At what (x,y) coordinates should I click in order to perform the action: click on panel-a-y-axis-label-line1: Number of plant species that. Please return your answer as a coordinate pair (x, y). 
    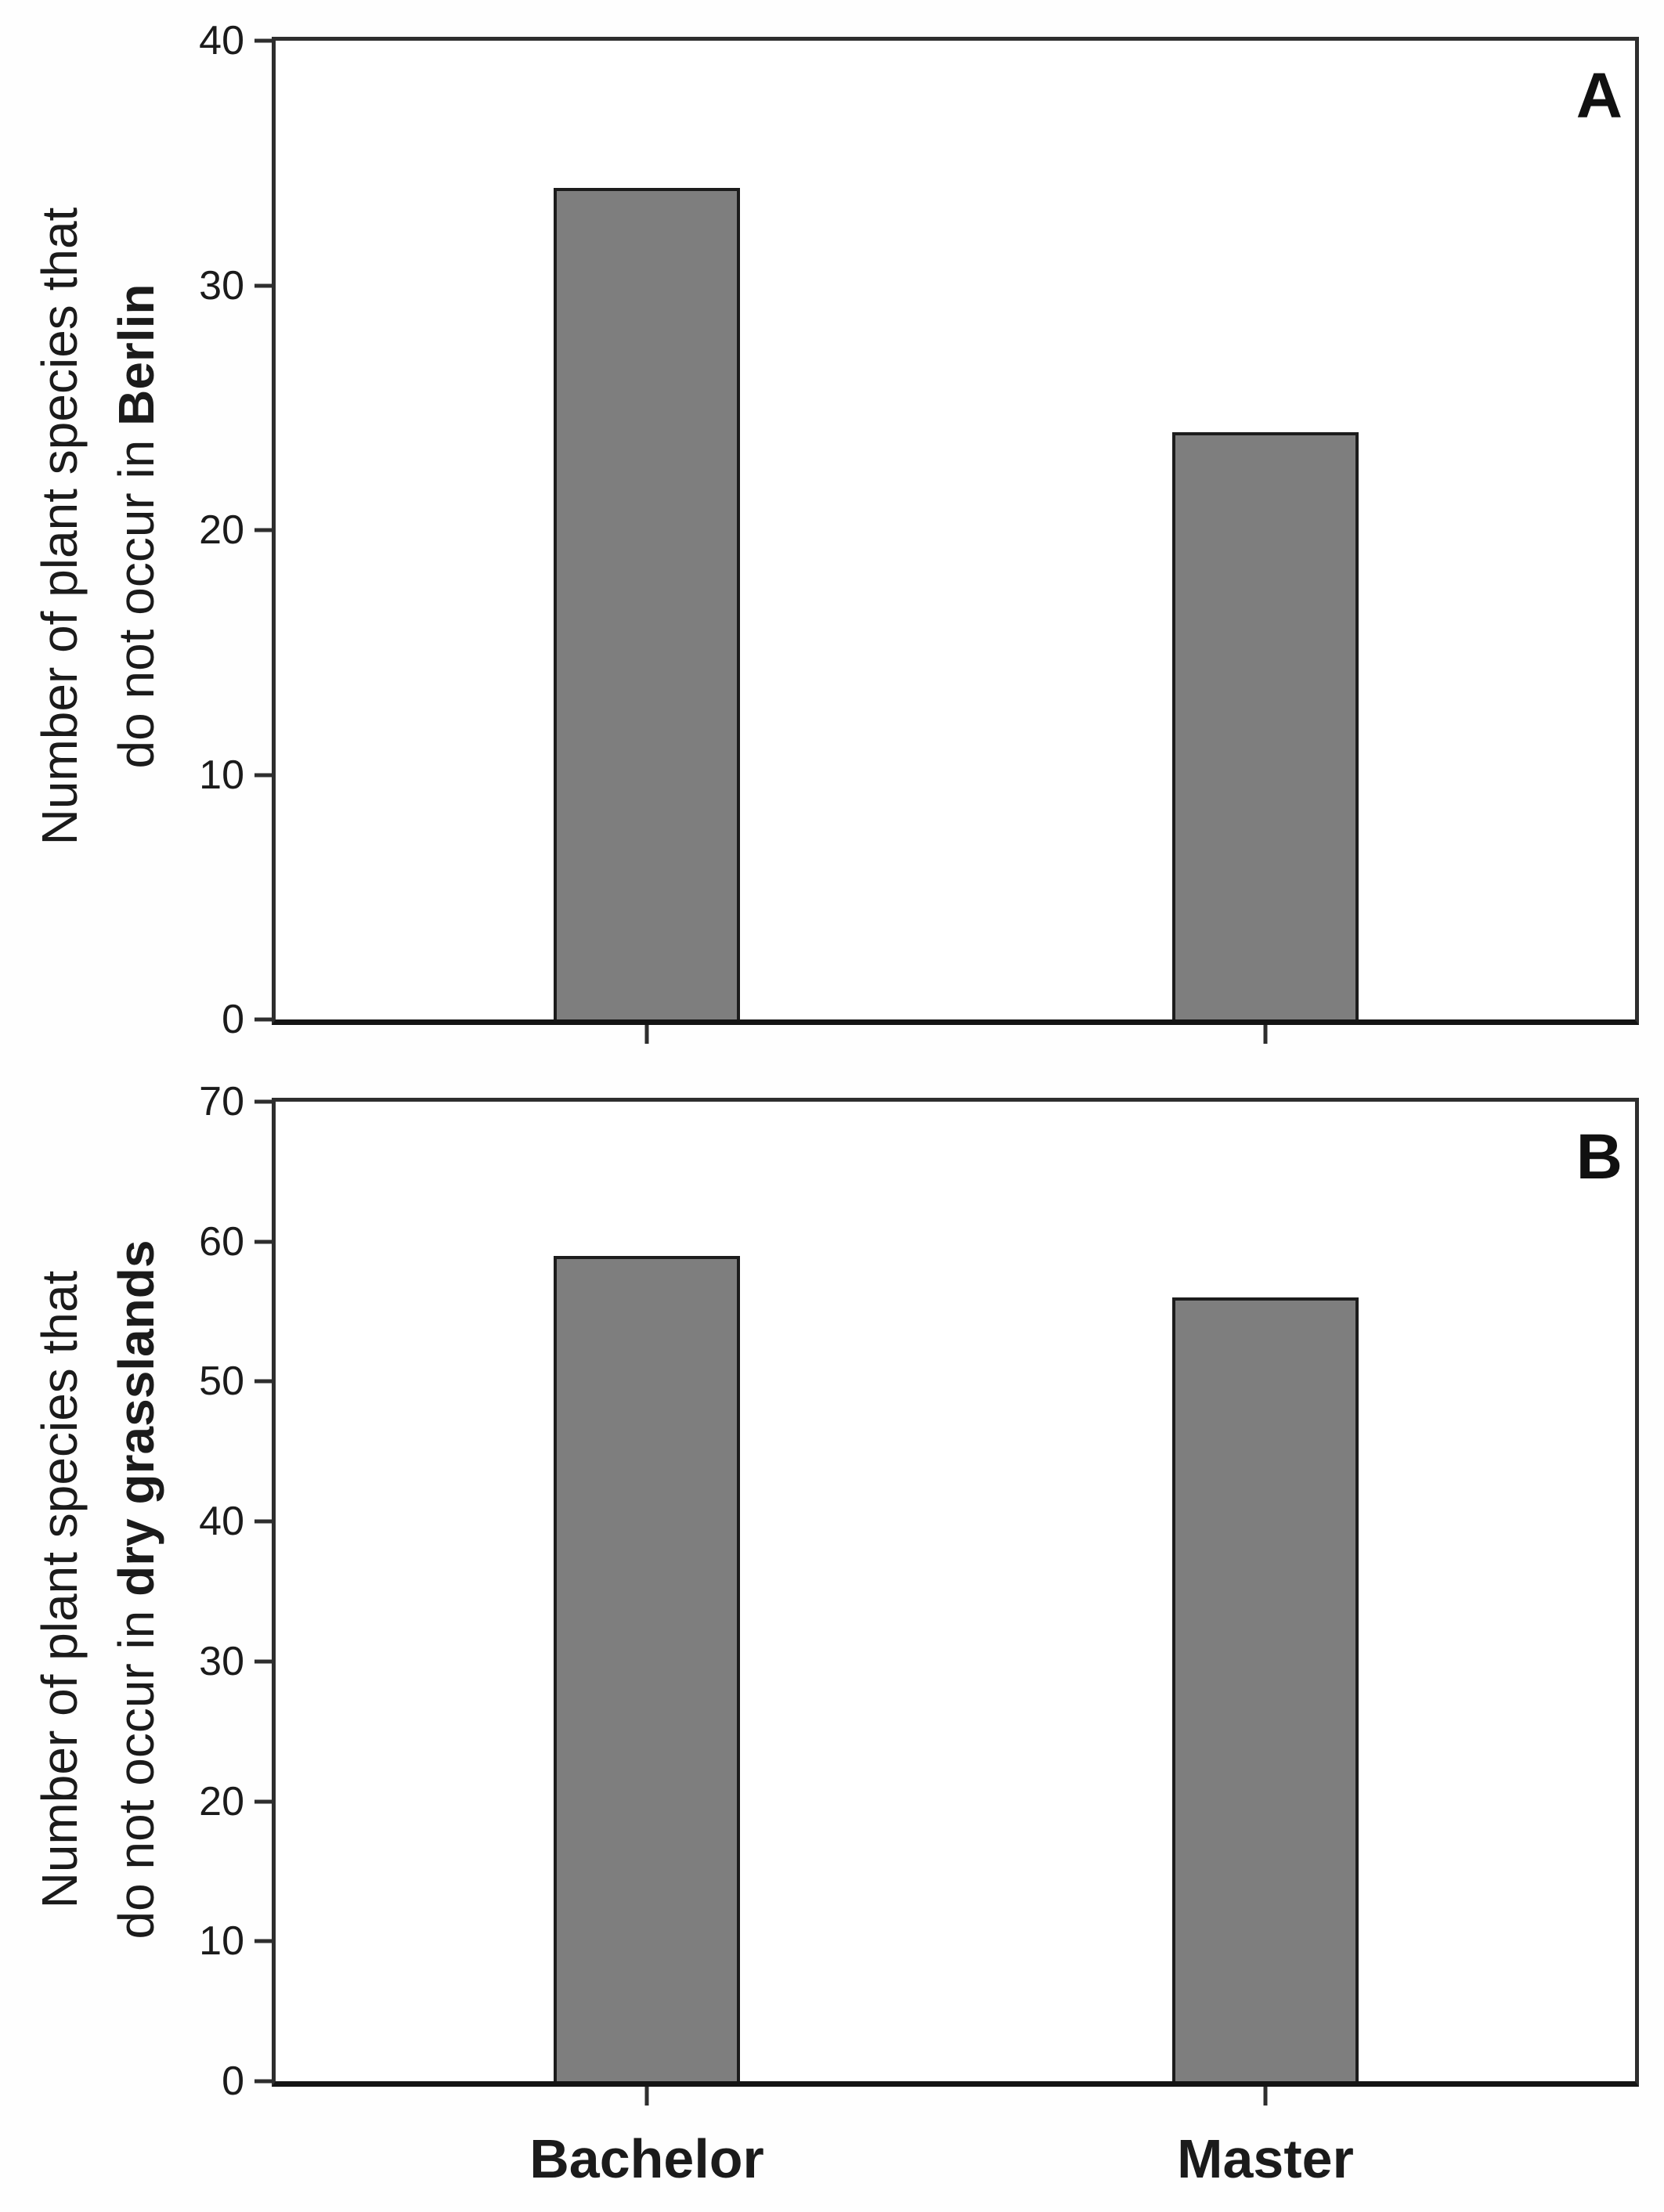
    Looking at the image, I should click on (59, 526).